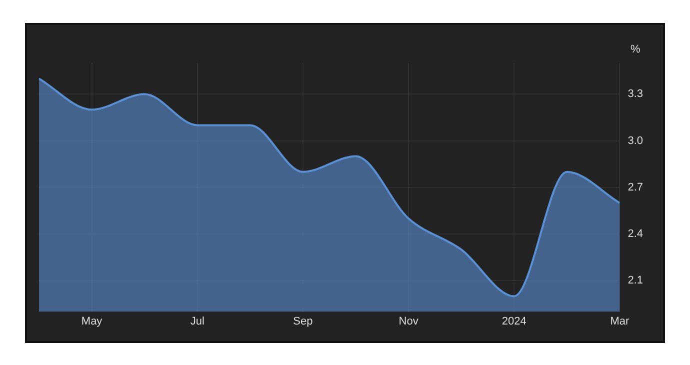 This screenshot has width=690, height=365. I want to click on x-tick-label: Jul, so click(197, 320).